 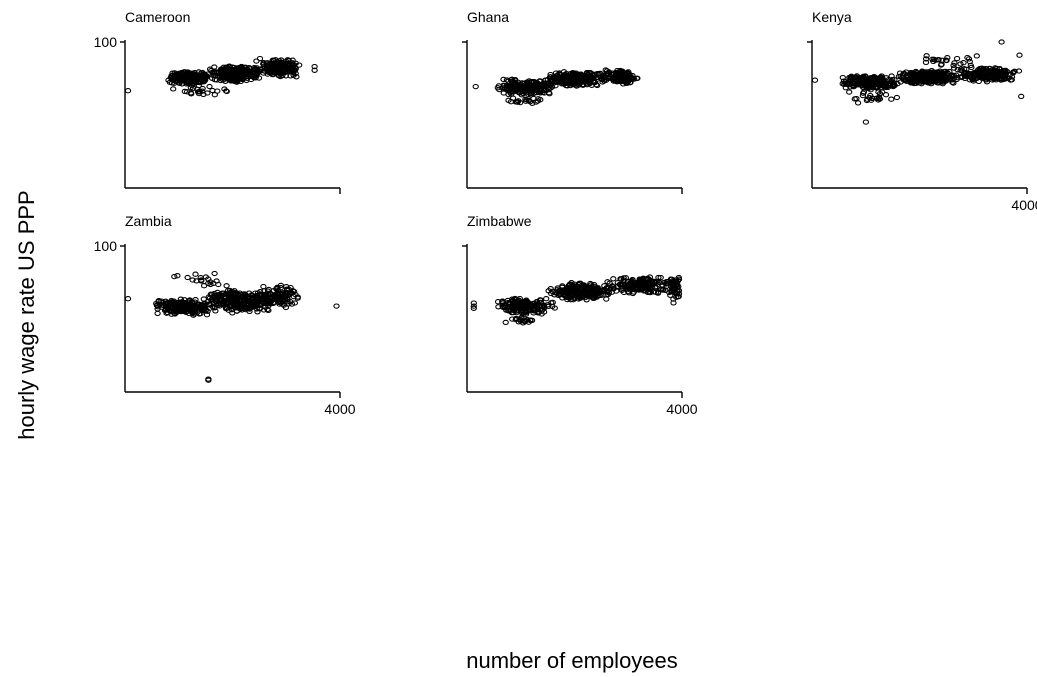 What do you see at coordinates (572, 660) in the screenshot?
I see `x-axis-label: number of employees` at bounding box center [572, 660].